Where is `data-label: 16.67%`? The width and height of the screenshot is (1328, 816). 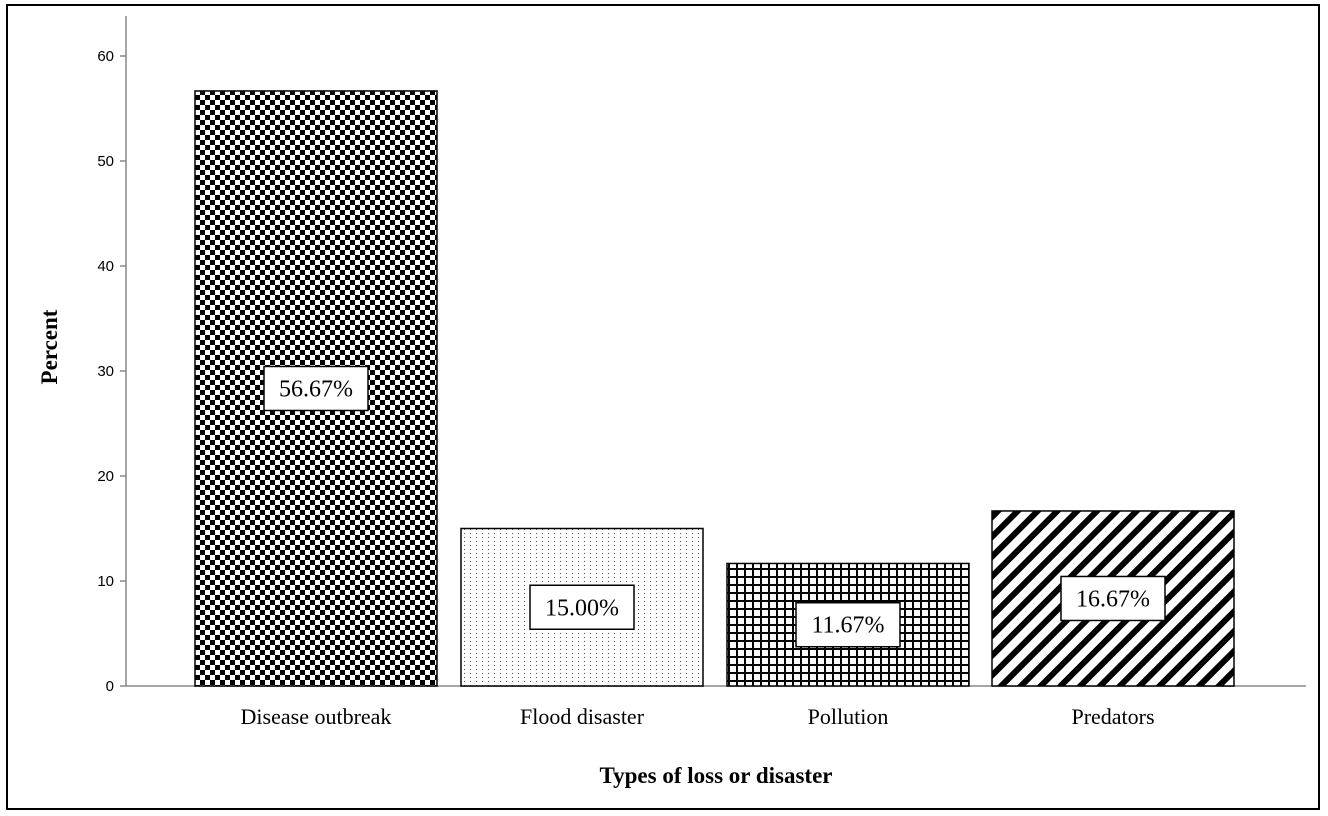 data-label: 16.67% is located at coordinates (1113, 599).